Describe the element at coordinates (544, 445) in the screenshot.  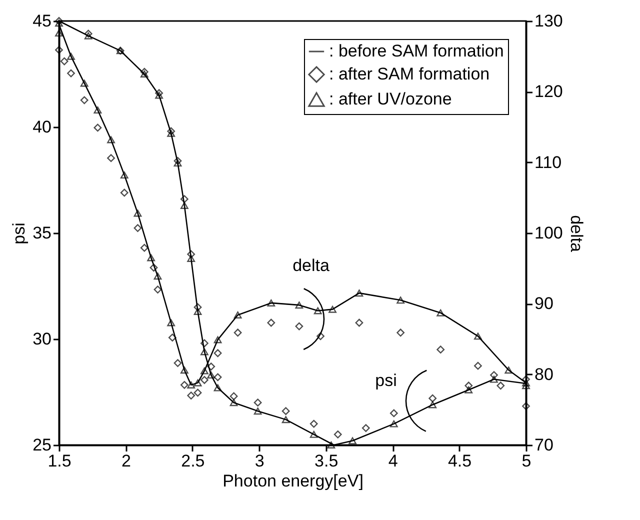
I see `y2-tick-label: 70` at that location.